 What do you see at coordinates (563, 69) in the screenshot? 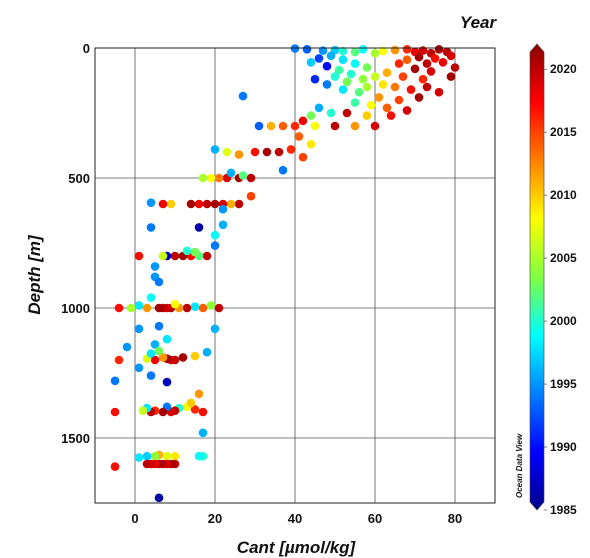
I see `colorbar-tick-label: 2020` at bounding box center [563, 69].